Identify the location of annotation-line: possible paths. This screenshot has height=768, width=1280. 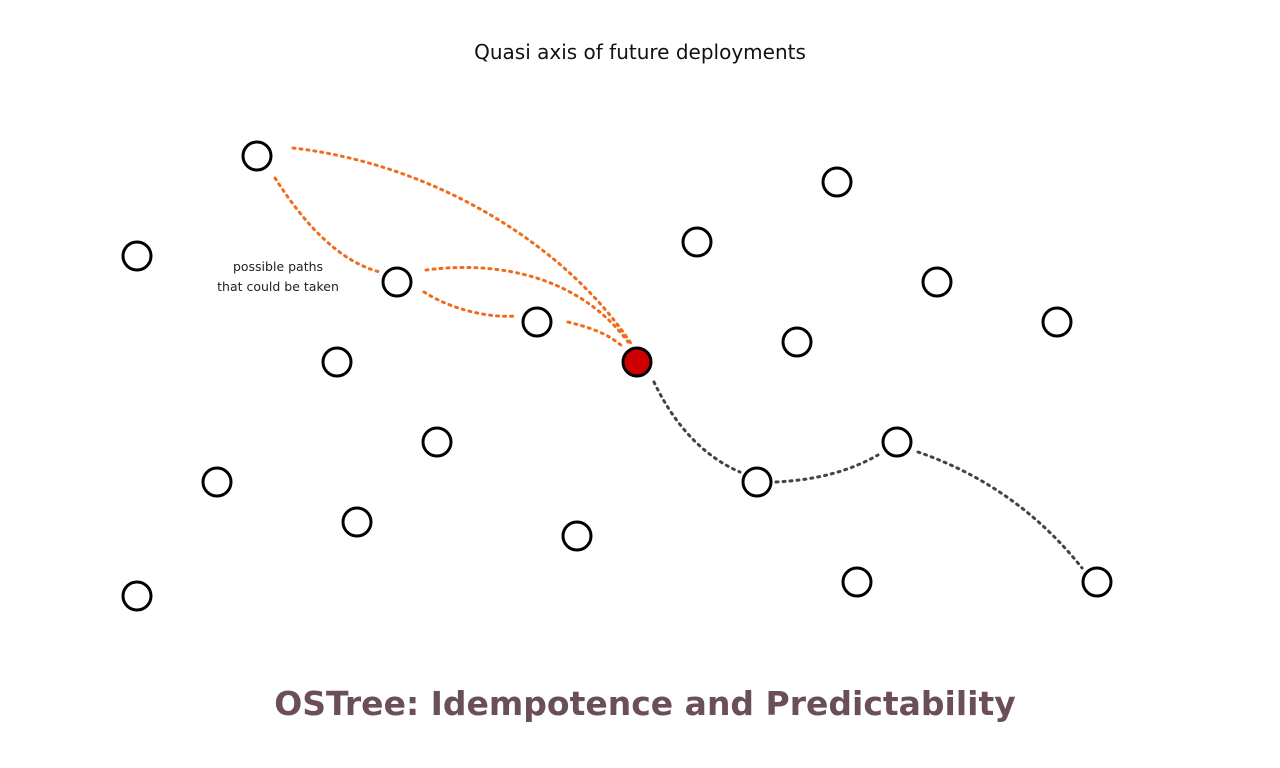
(278, 266).